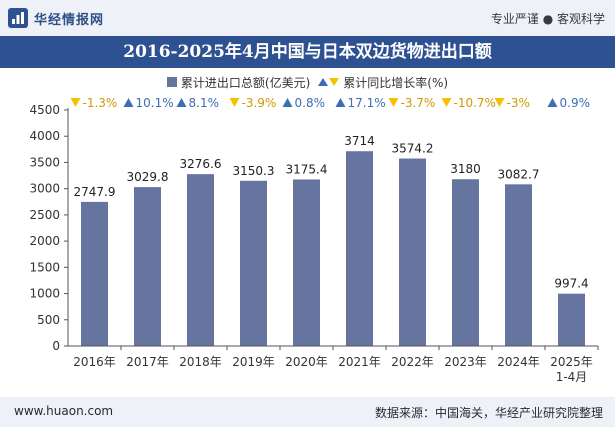  I want to click on y-tick-label: 1500, so click(44, 267).